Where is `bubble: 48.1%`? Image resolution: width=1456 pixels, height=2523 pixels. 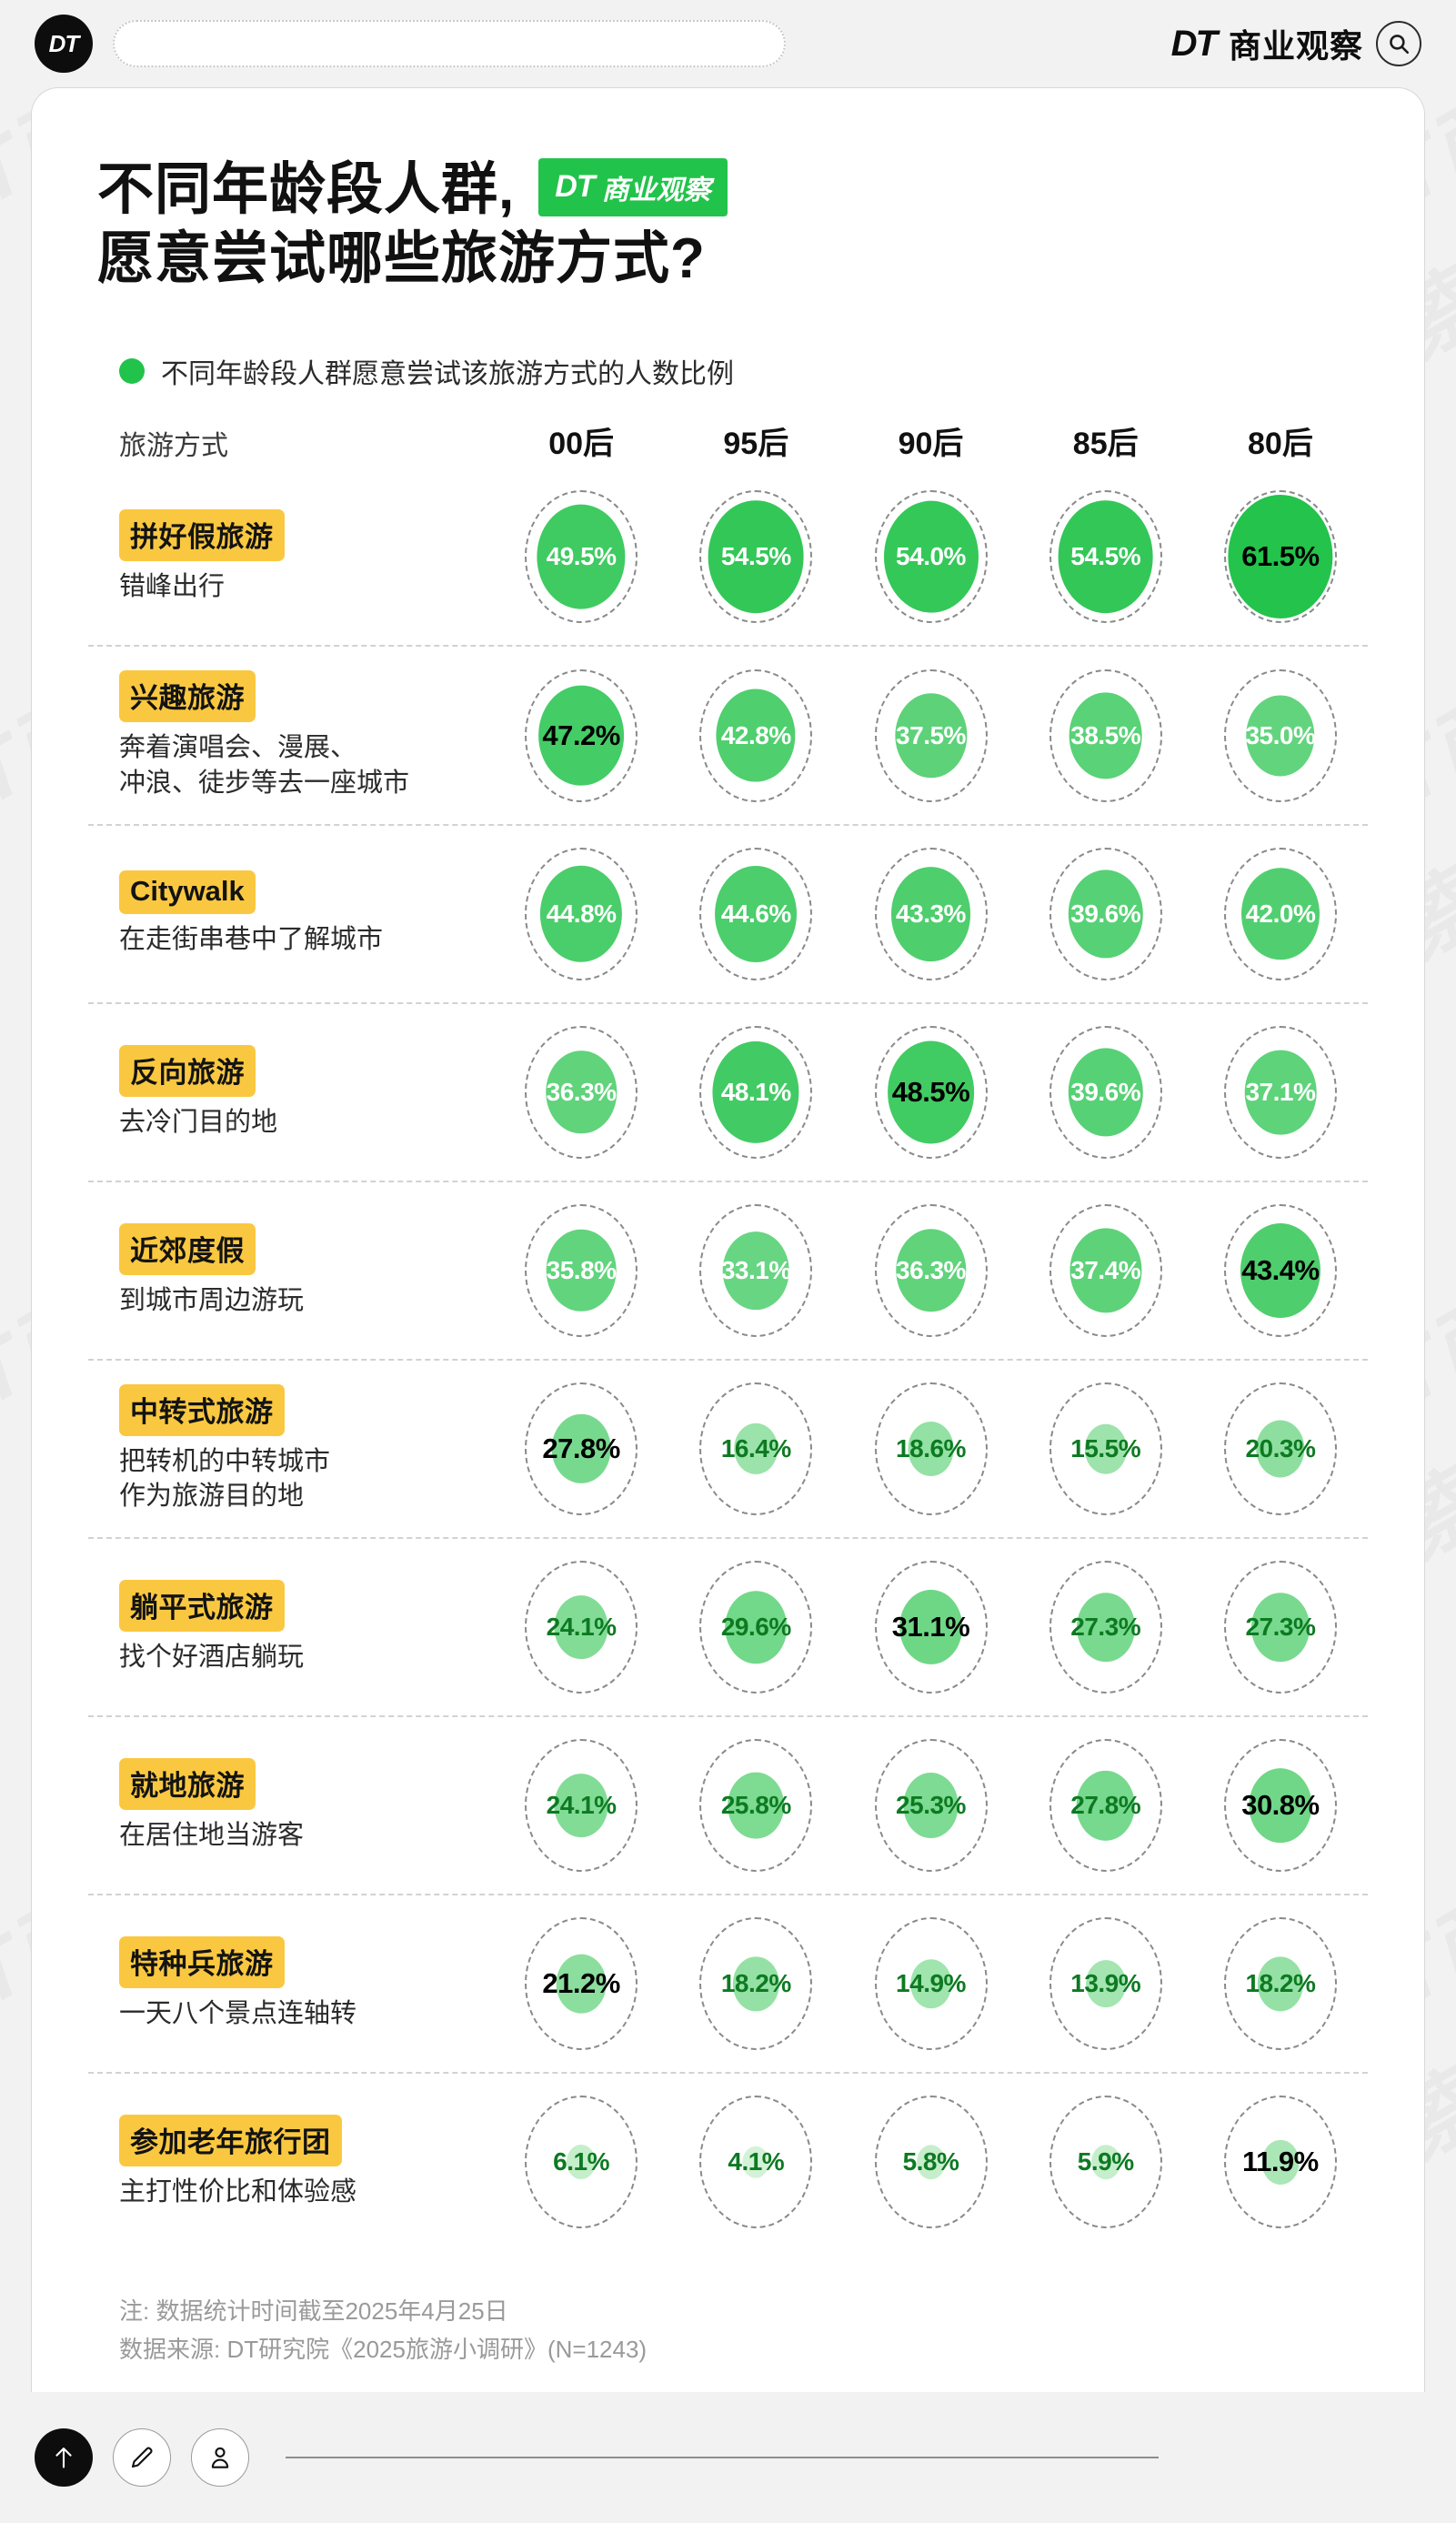 bubble: 48.1% is located at coordinates (756, 1092).